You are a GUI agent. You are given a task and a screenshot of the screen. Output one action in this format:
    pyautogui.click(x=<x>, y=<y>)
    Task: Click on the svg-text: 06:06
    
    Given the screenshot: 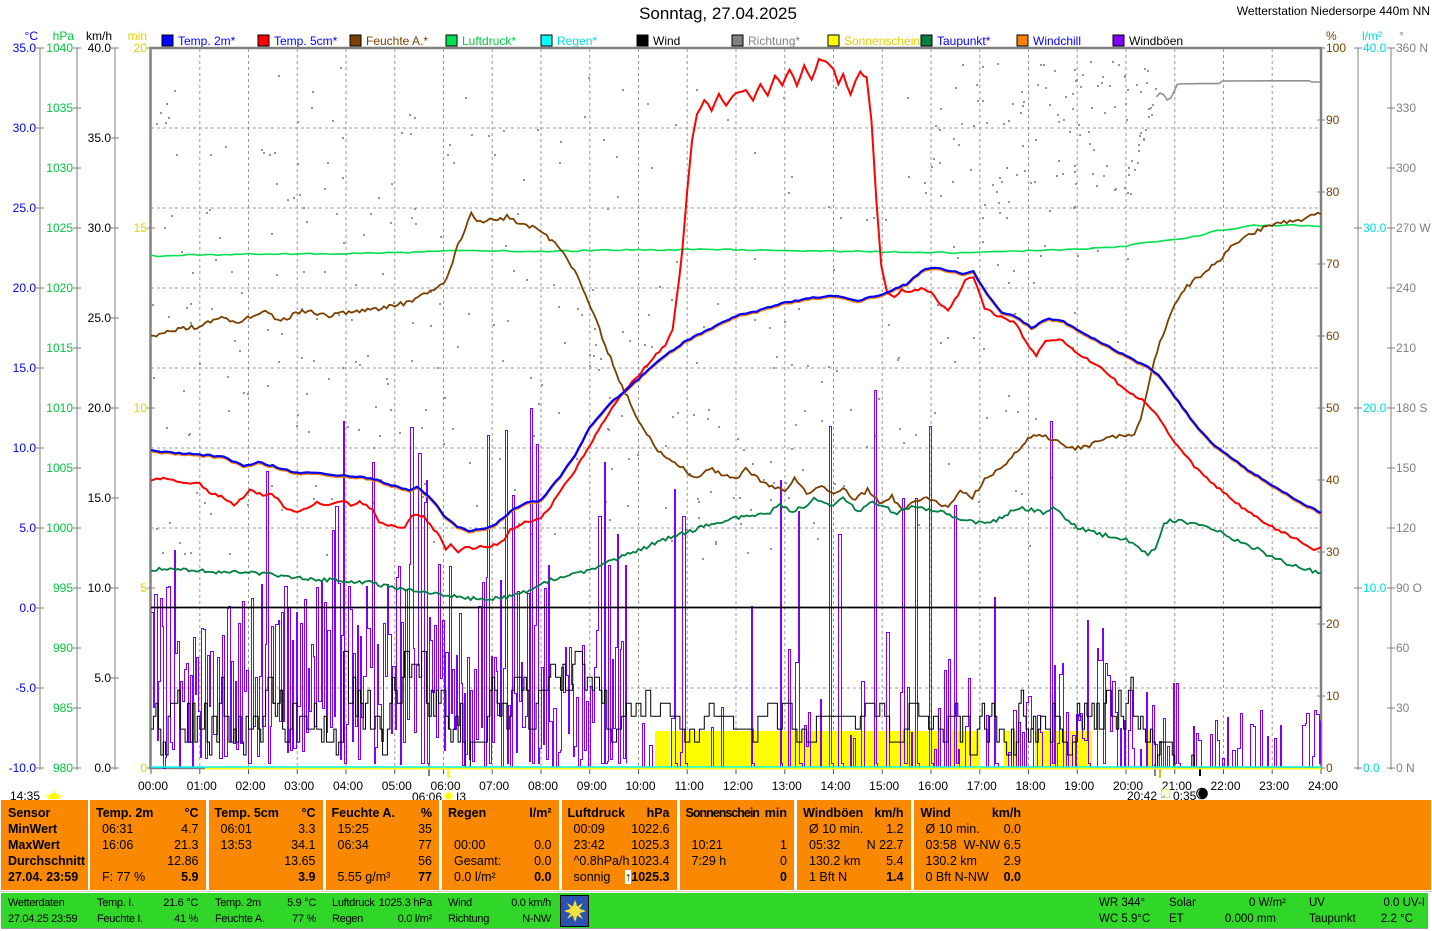 What is the action you would take?
    pyautogui.click(x=427, y=795)
    